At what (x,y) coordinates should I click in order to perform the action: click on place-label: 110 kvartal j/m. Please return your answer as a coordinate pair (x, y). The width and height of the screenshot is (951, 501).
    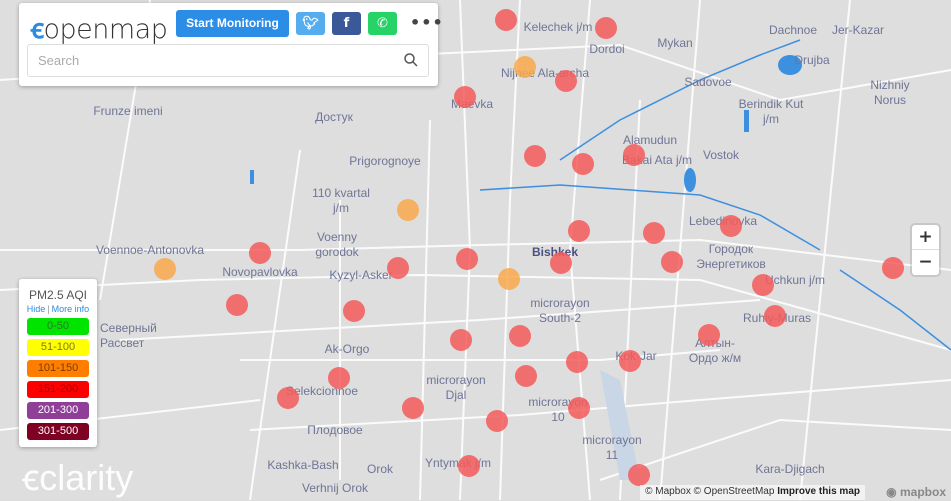
    Looking at the image, I should click on (341, 200).